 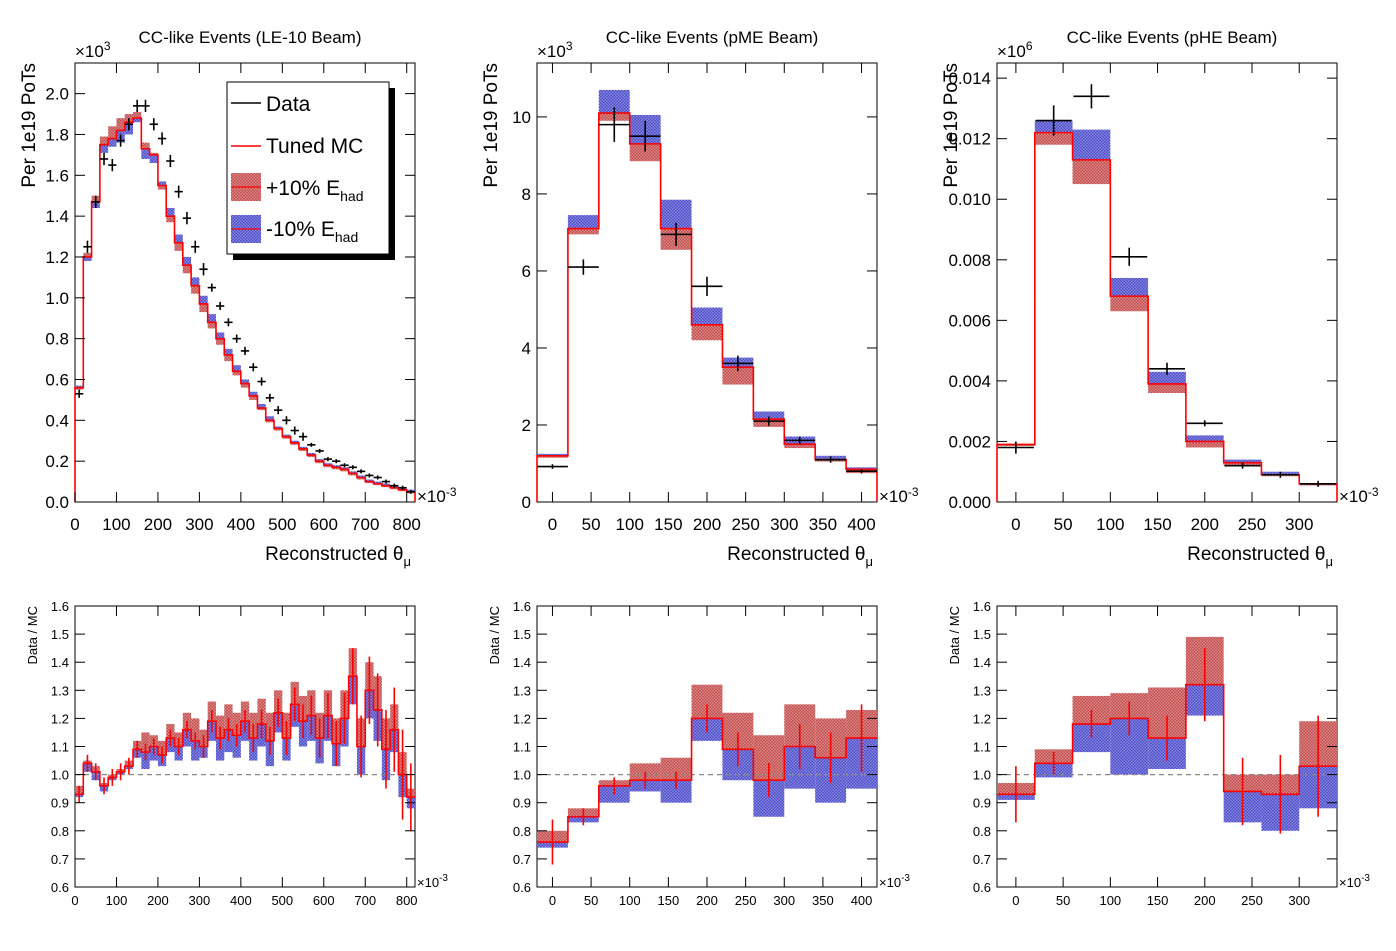 I want to click on y-axis-multiplier: ×10³, so click(x=93, y=50).